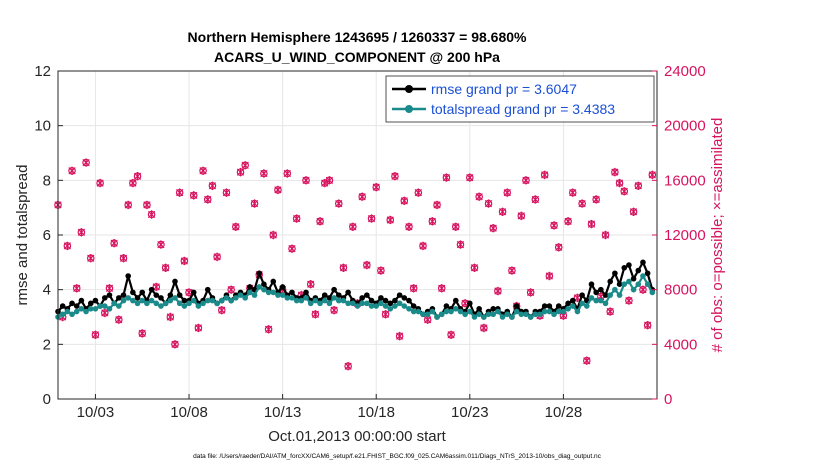 The image size is (830, 475). I want to click on y2-tick-label: 16000, so click(685, 180).